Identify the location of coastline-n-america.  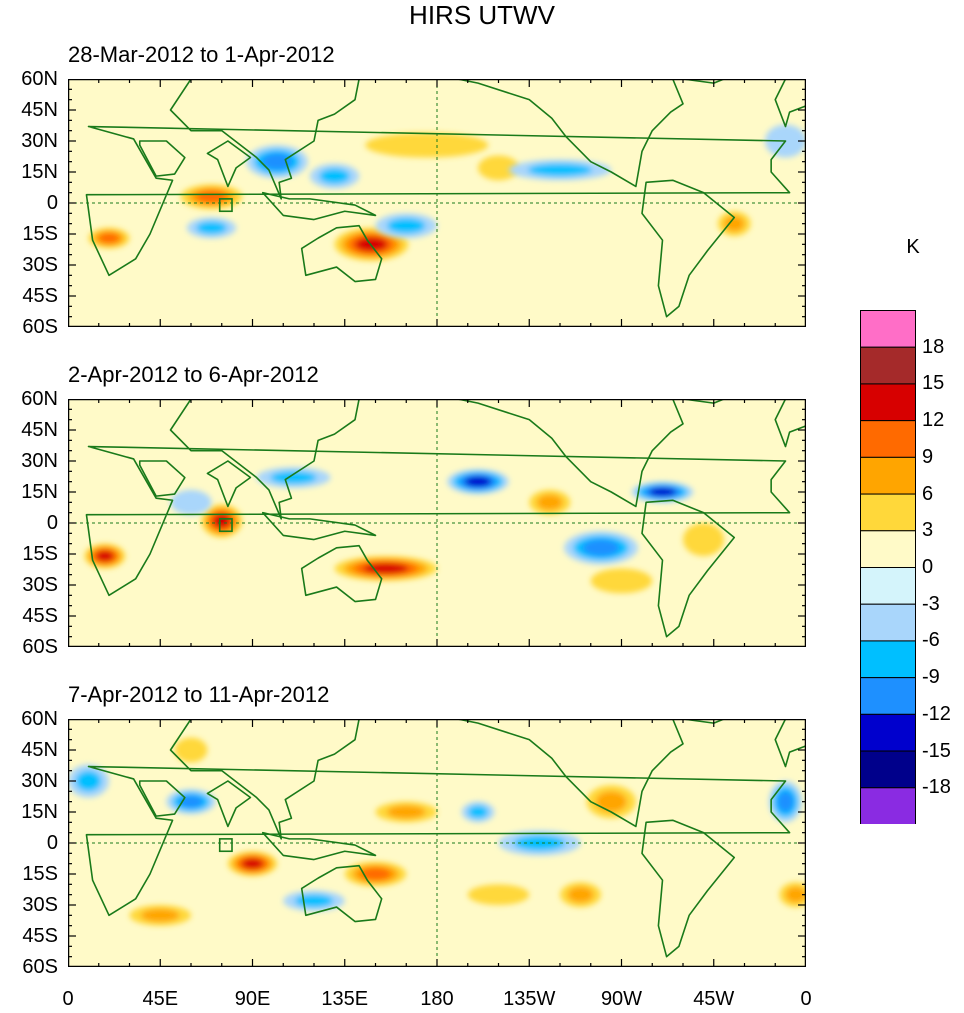
(570, 133).